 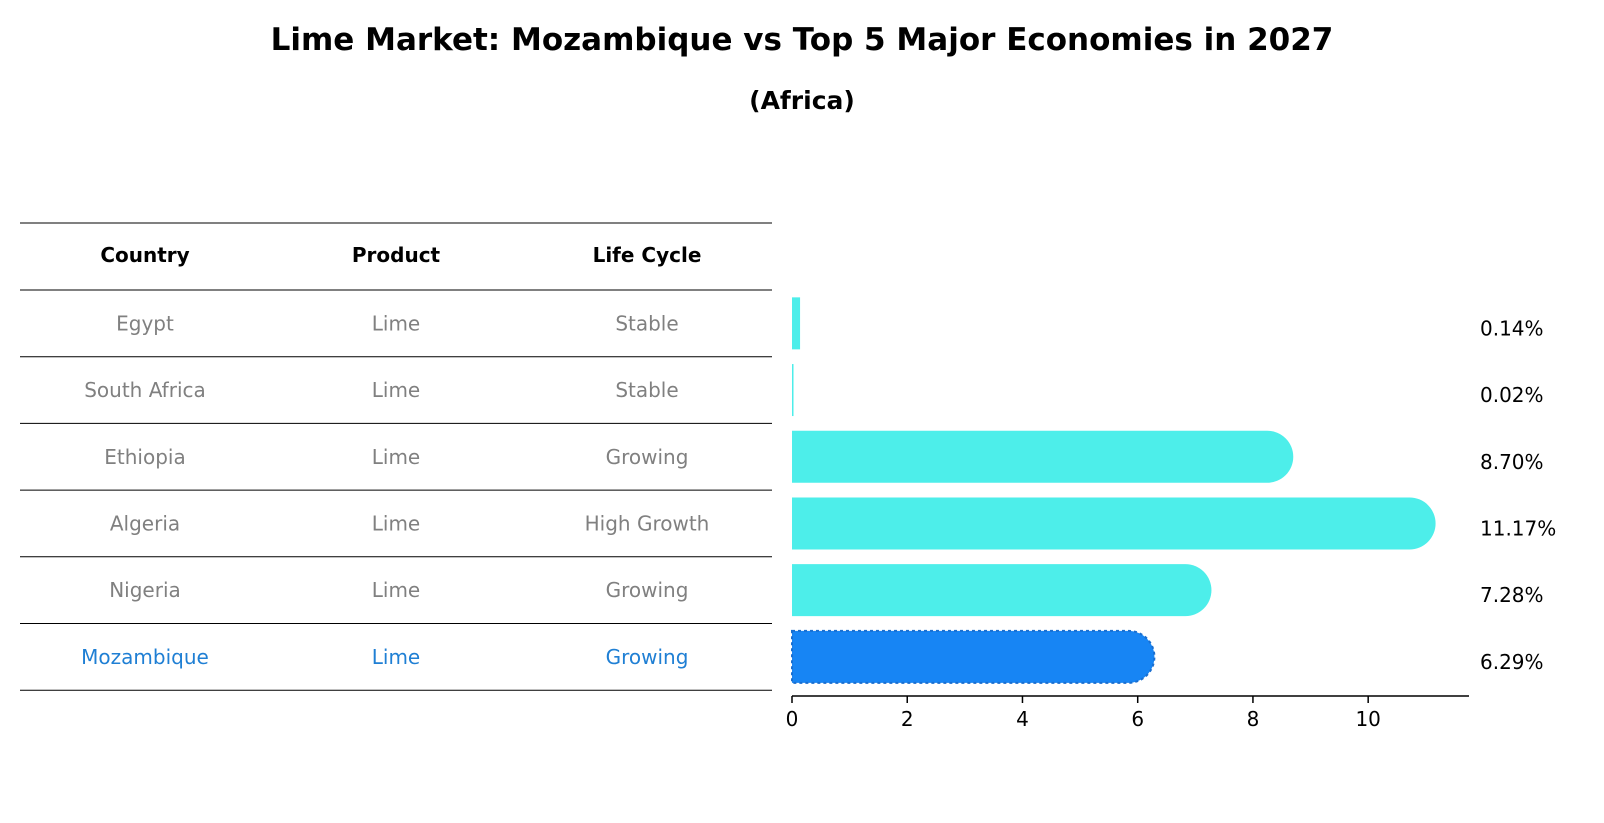 What do you see at coordinates (792, 719) in the screenshot?
I see `x-tick-label: 0` at bounding box center [792, 719].